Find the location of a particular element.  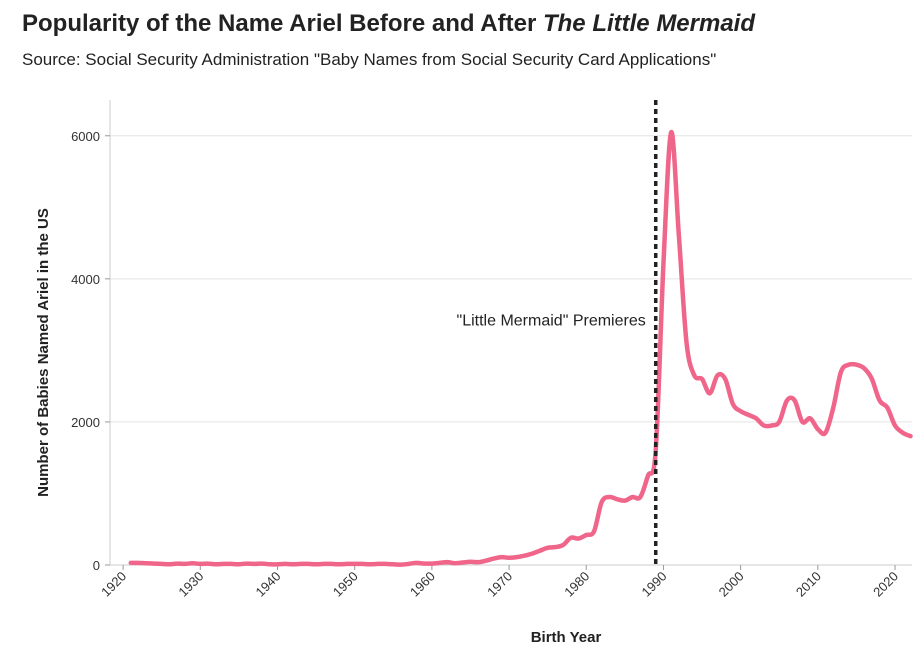

x-tick-label: 1940 is located at coordinates (268, 584).